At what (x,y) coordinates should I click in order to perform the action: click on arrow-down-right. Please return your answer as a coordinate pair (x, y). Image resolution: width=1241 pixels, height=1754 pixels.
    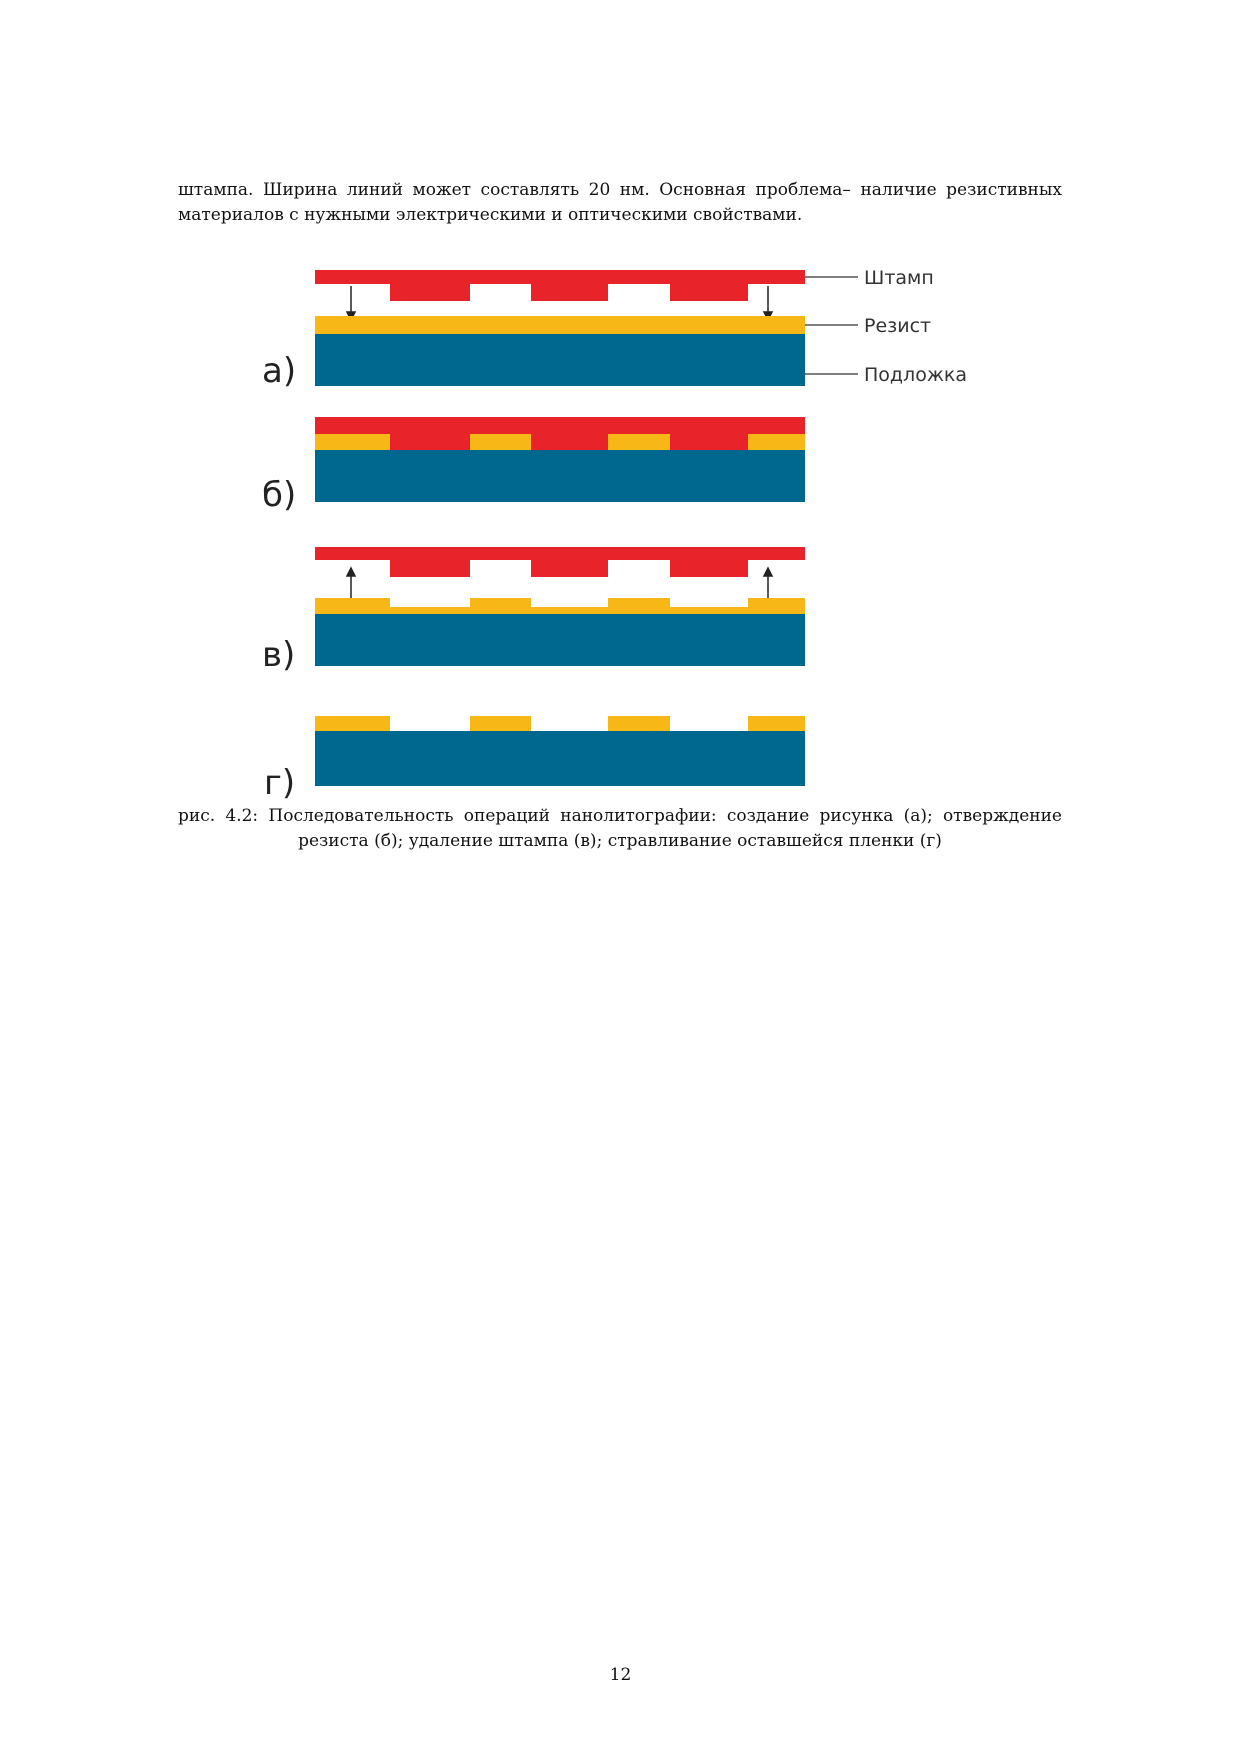
    Looking at the image, I should click on (768, 304).